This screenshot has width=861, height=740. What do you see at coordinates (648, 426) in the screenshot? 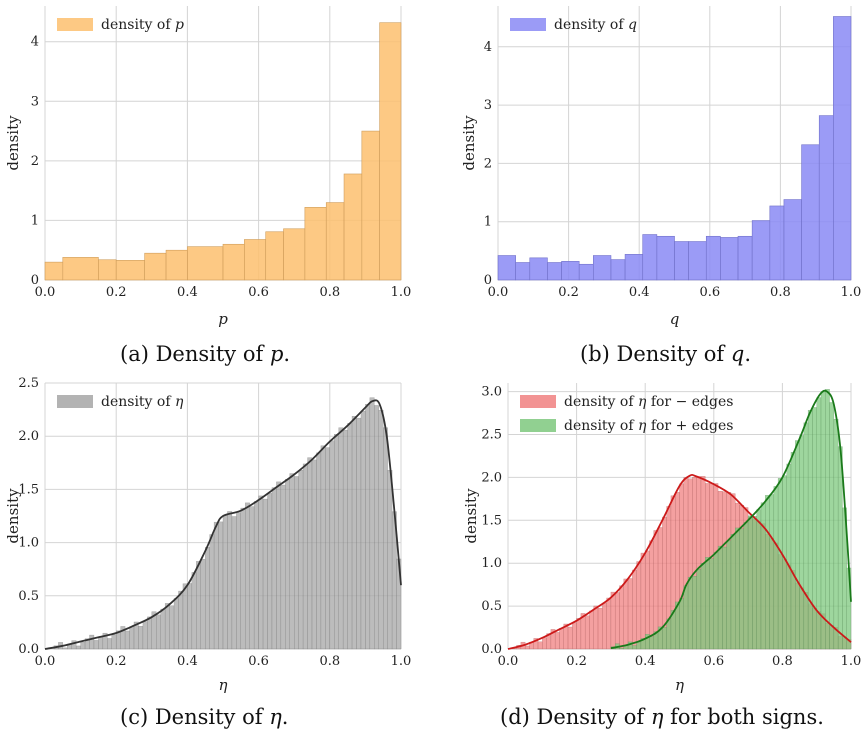
I see `legend-label: density of η for + edges` at bounding box center [648, 426].